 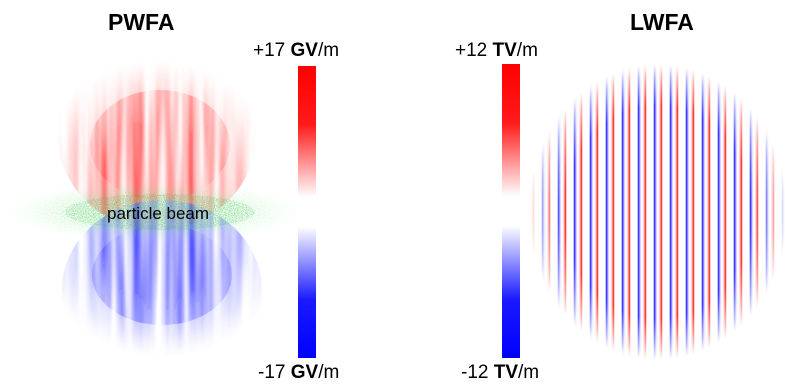 I want to click on pwfa-title: PWFA, so click(x=141, y=22).